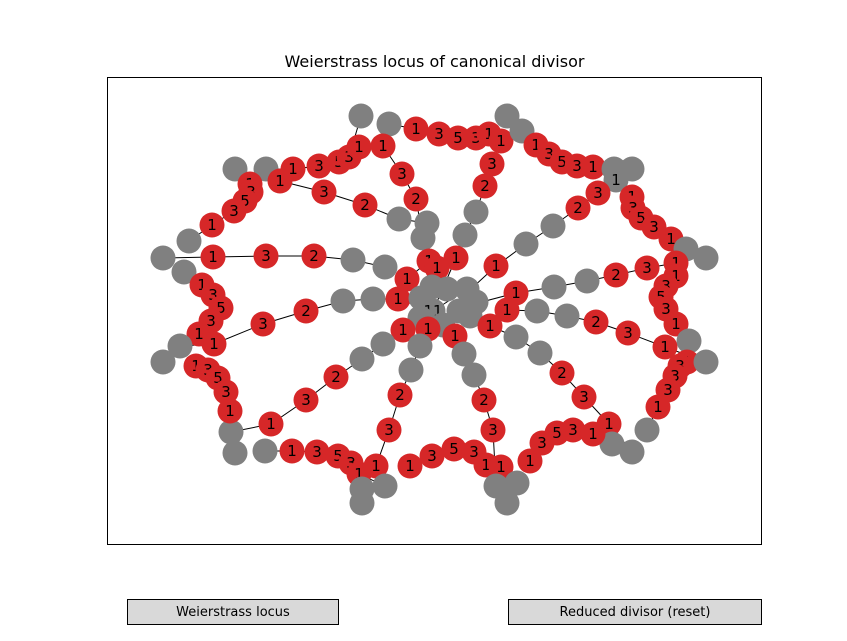 This screenshot has height=641, width=847. What do you see at coordinates (454, 449) in the screenshot?
I see `chip-node: 5` at bounding box center [454, 449].